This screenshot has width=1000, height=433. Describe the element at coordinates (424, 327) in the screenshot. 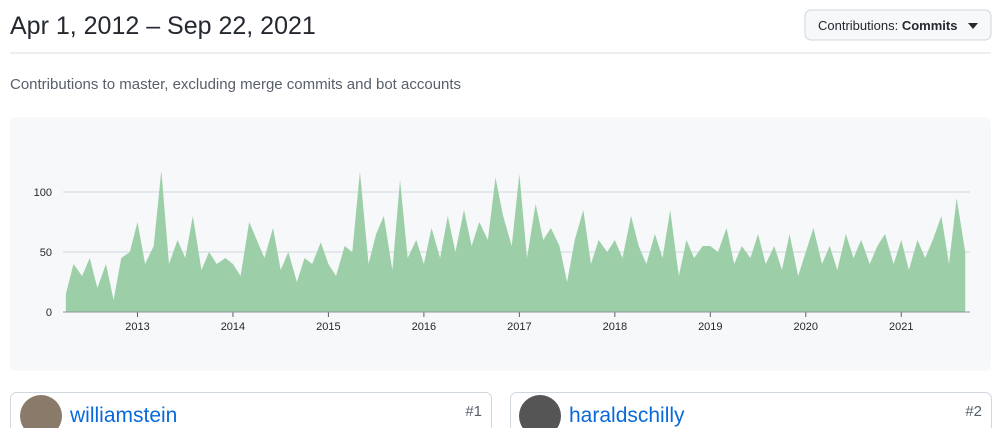

I see `x-tick-label: 2016` at that location.